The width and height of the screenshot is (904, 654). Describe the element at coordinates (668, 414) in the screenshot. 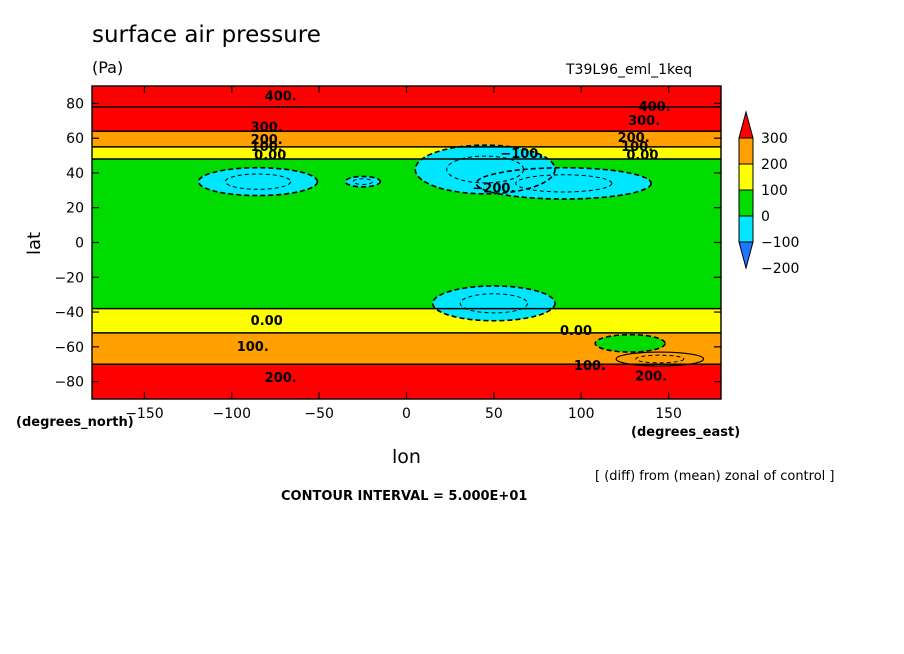

I see `x-tick-label: 150` at that location.